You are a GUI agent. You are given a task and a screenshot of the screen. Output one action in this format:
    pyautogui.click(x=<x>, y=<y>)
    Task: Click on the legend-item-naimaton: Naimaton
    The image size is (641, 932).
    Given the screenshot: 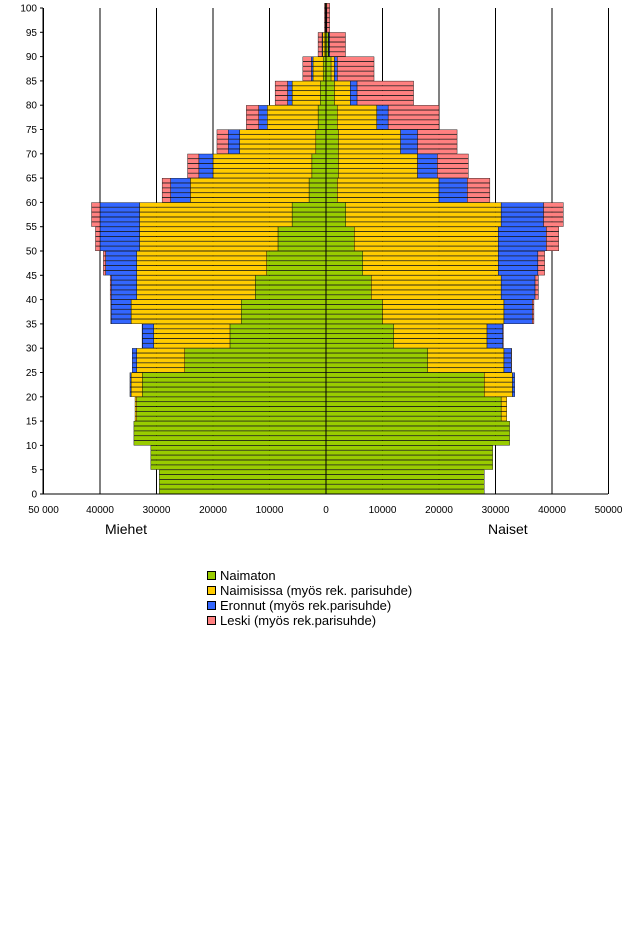 What is the action you would take?
    pyautogui.click(x=309, y=575)
    